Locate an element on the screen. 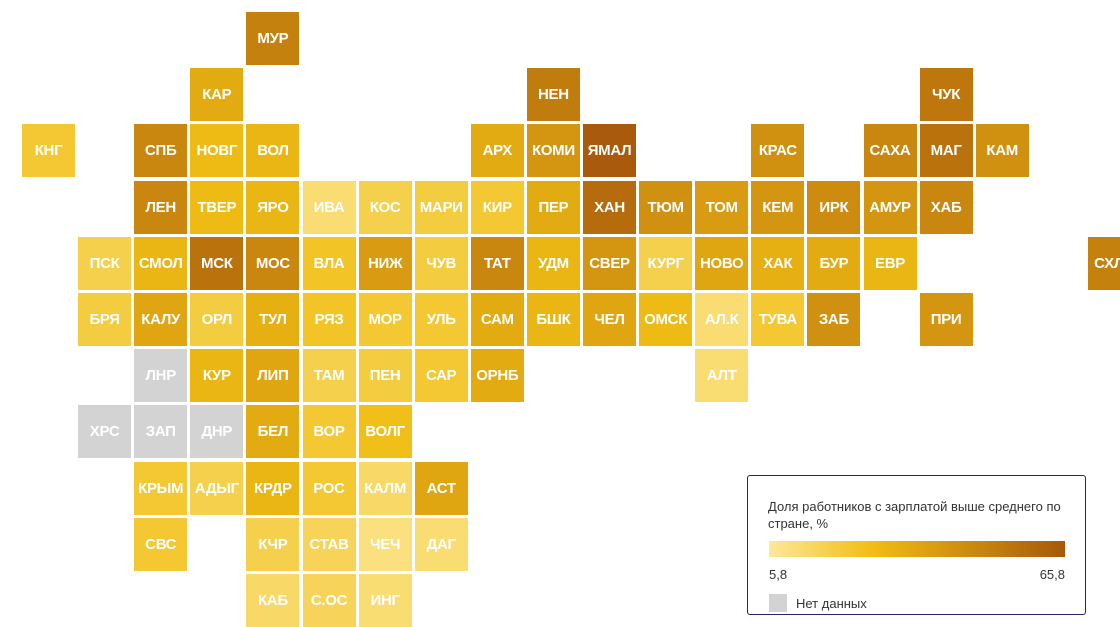 The image size is (1120, 627). region-tile: ЧУК is located at coordinates (946, 95).